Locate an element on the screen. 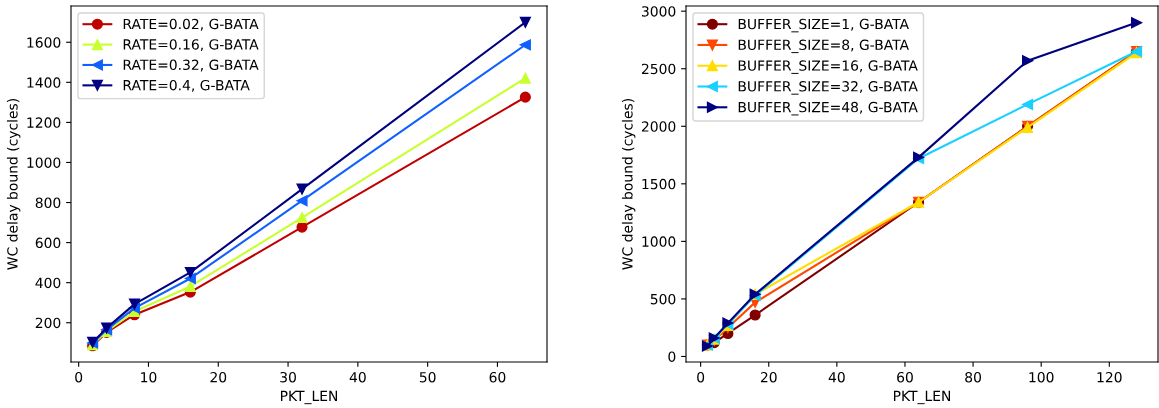  x-tick-label: 10 is located at coordinates (149, 377).